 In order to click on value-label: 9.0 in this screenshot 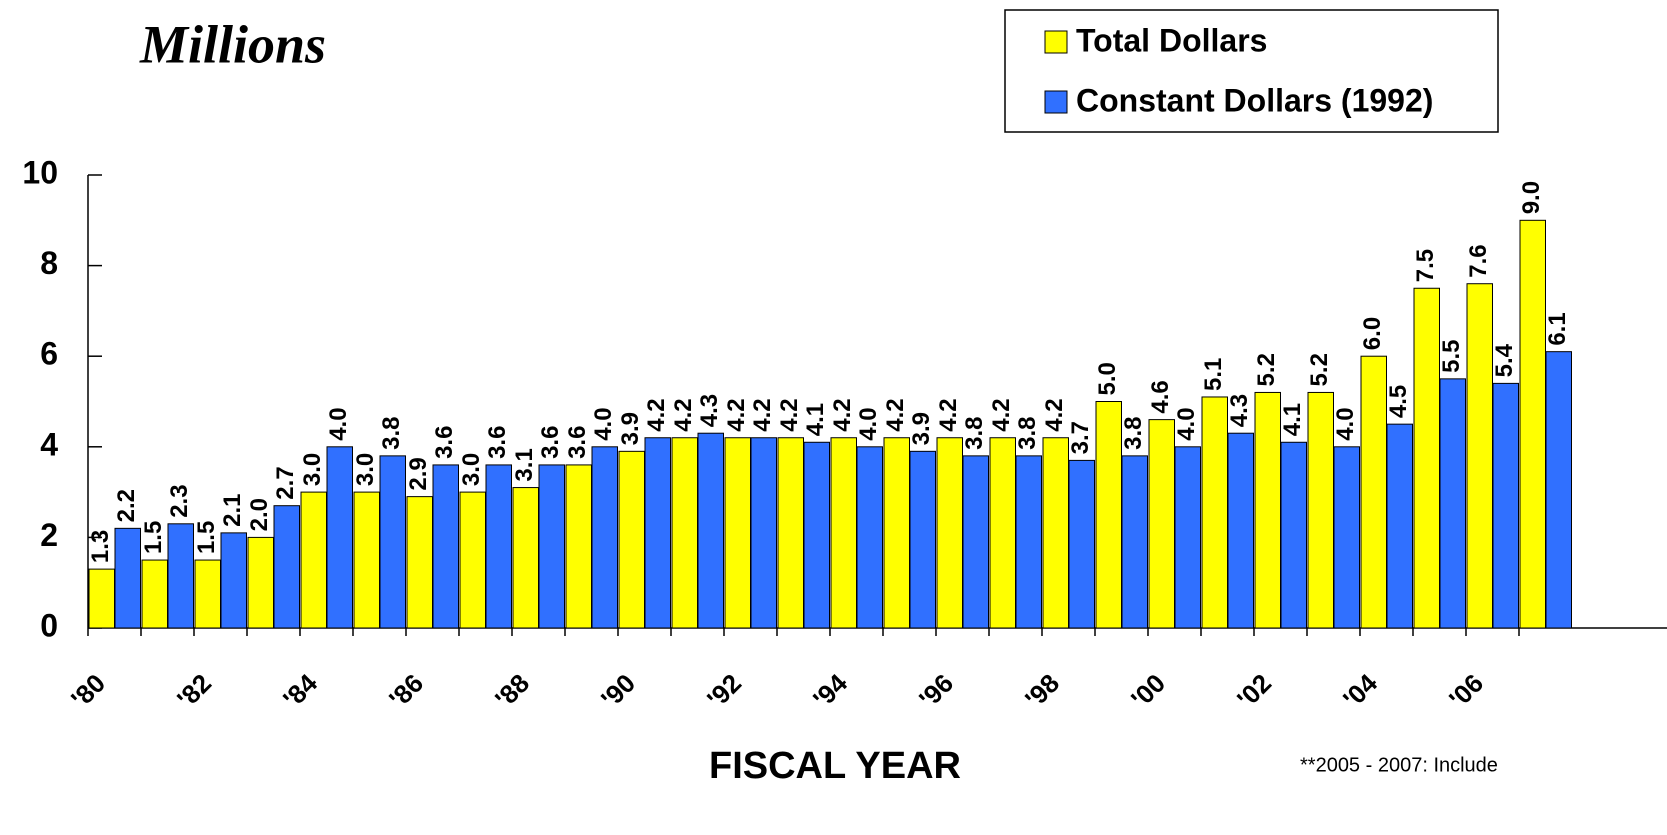, I will do `click(1531, 197)`.